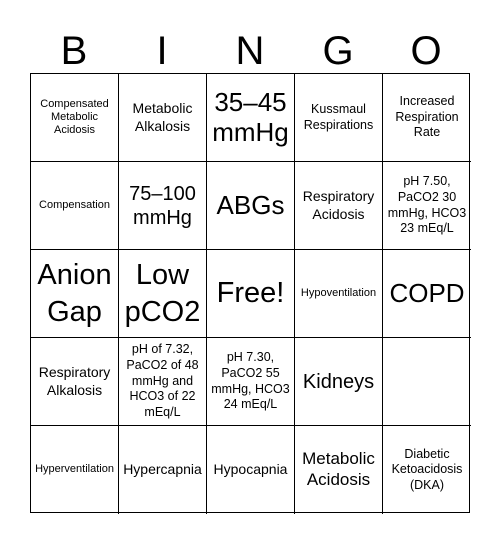 This screenshot has height=544, width=500. What do you see at coordinates (339, 470) in the screenshot?
I see `bingo-cell: Metabolic Acidosis` at bounding box center [339, 470].